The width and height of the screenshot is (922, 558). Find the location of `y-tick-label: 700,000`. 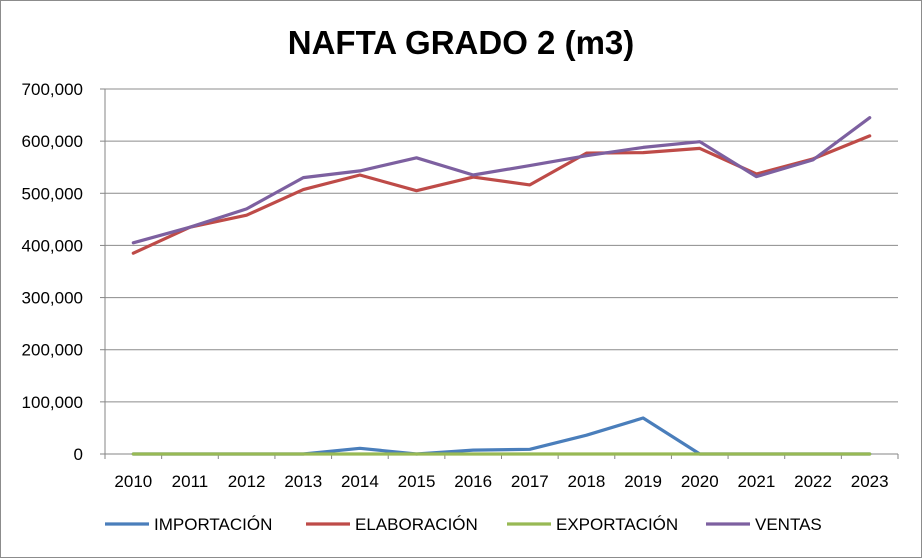

y-tick-label: 700,000 is located at coordinates (52, 89).